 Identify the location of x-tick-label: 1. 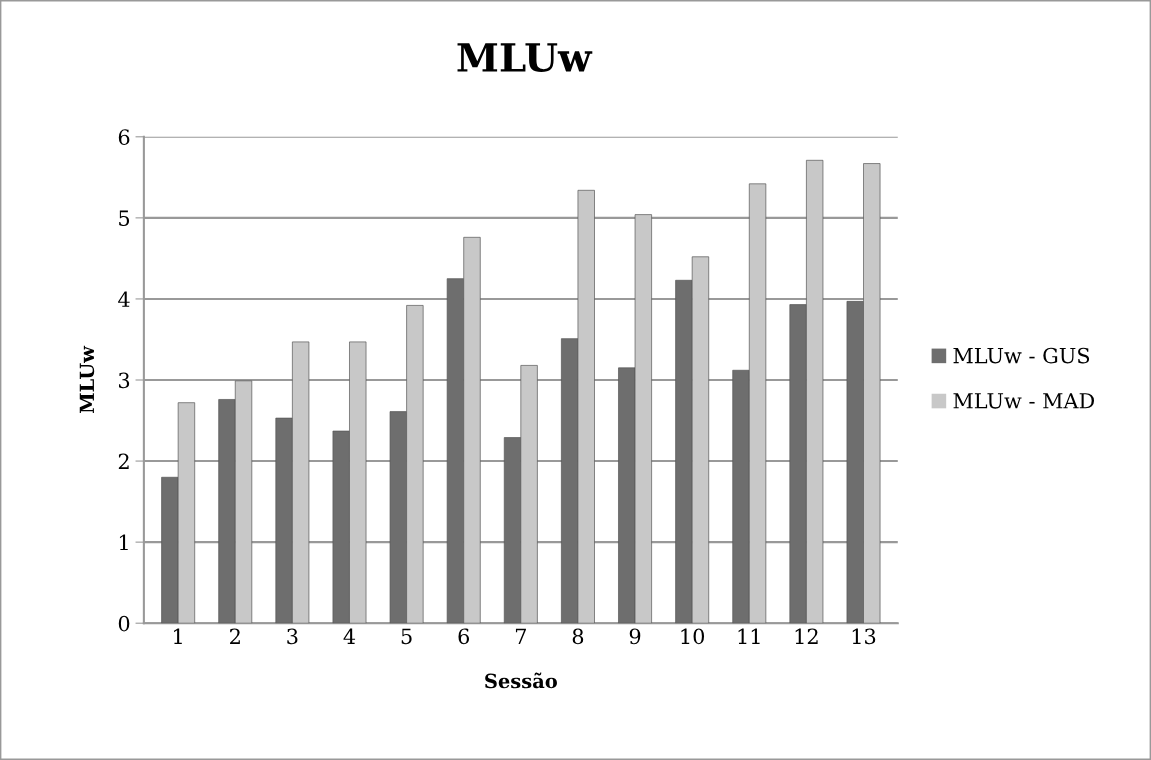
(178, 636).